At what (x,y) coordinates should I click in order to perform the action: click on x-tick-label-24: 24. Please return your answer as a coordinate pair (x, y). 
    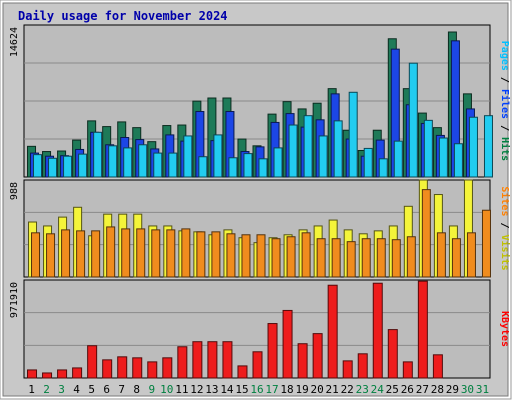
    Looking at the image, I should click on (378, 389).